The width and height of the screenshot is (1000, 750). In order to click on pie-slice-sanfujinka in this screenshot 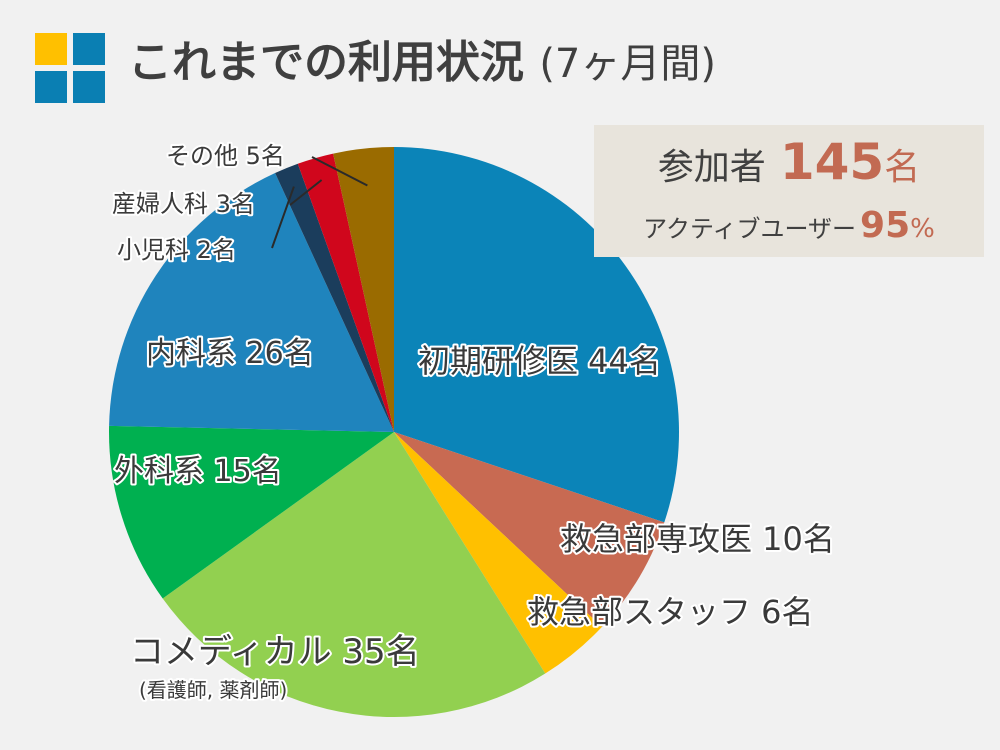, I will do `click(345, 292)`.